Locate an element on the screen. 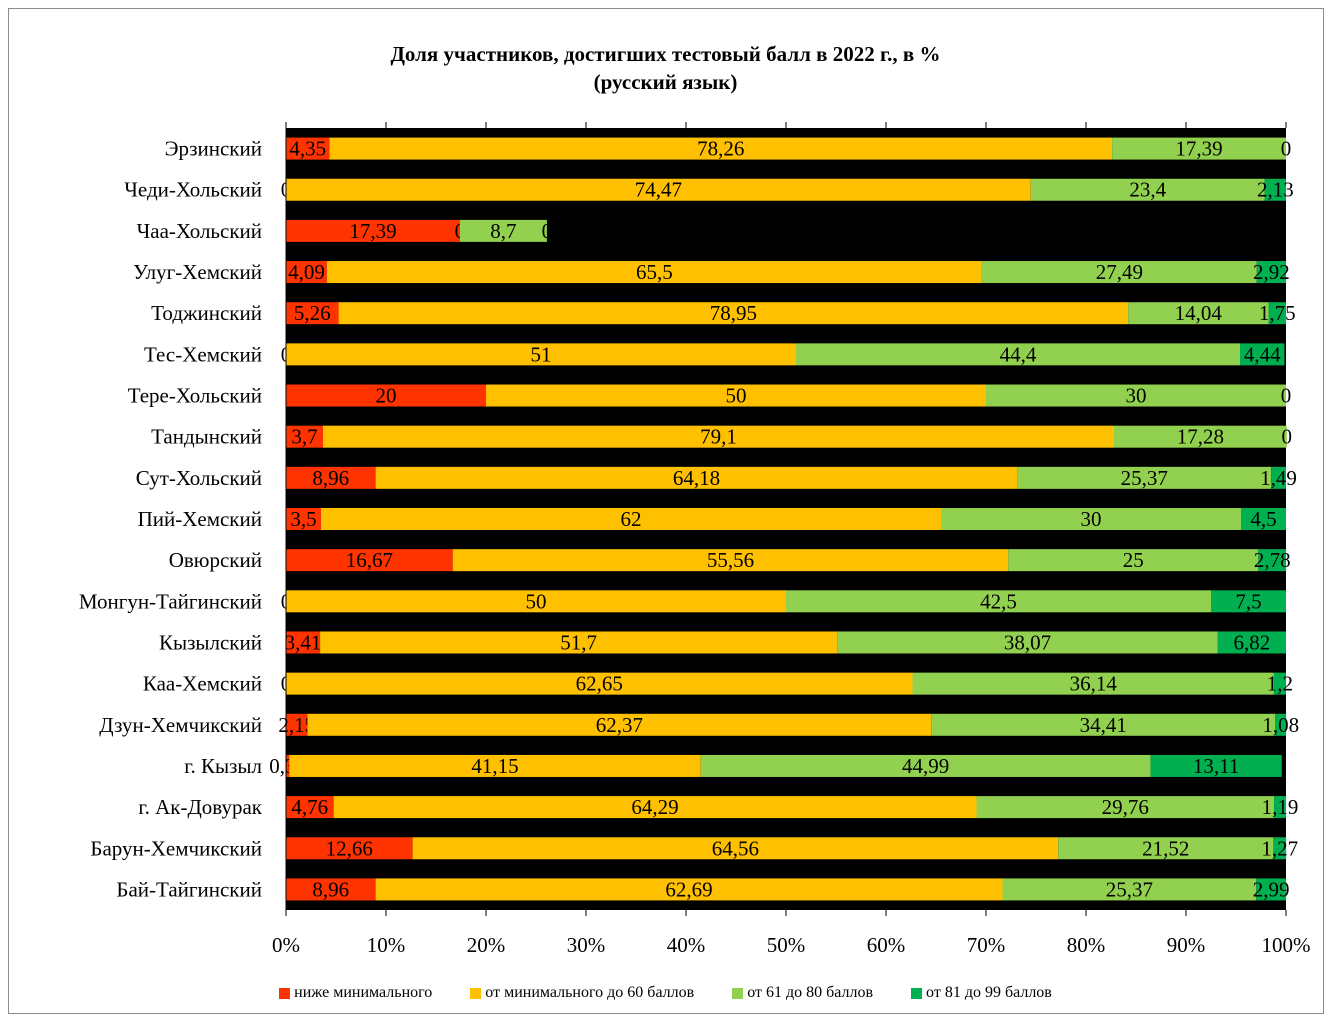 Image resolution: width=1331 pixels, height=1021 pixels. category-label: Пий-Хемский is located at coordinates (200, 519).